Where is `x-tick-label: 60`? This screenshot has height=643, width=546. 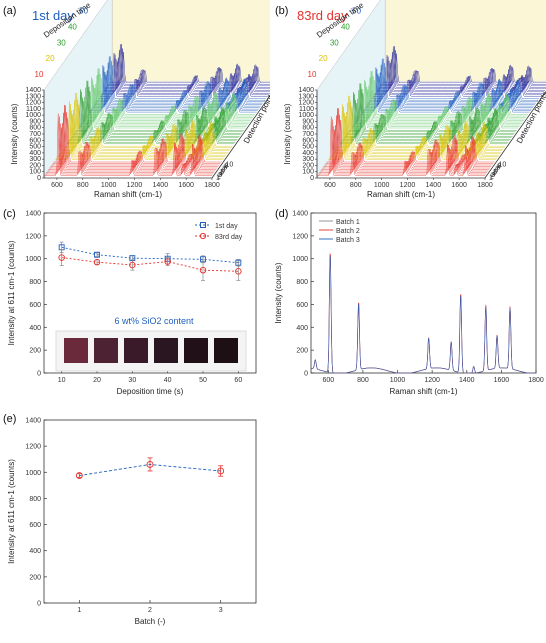 x-tick-label: 60 is located at coordinates (238, 380).